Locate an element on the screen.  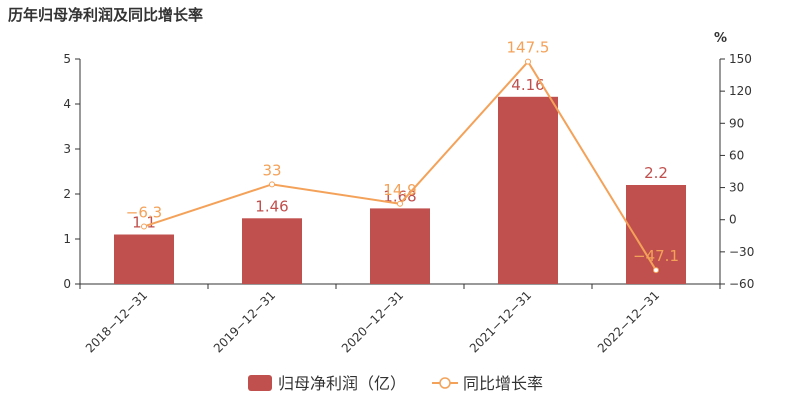
y-left-tick-label: 2 is located at coordinates (67, 194).